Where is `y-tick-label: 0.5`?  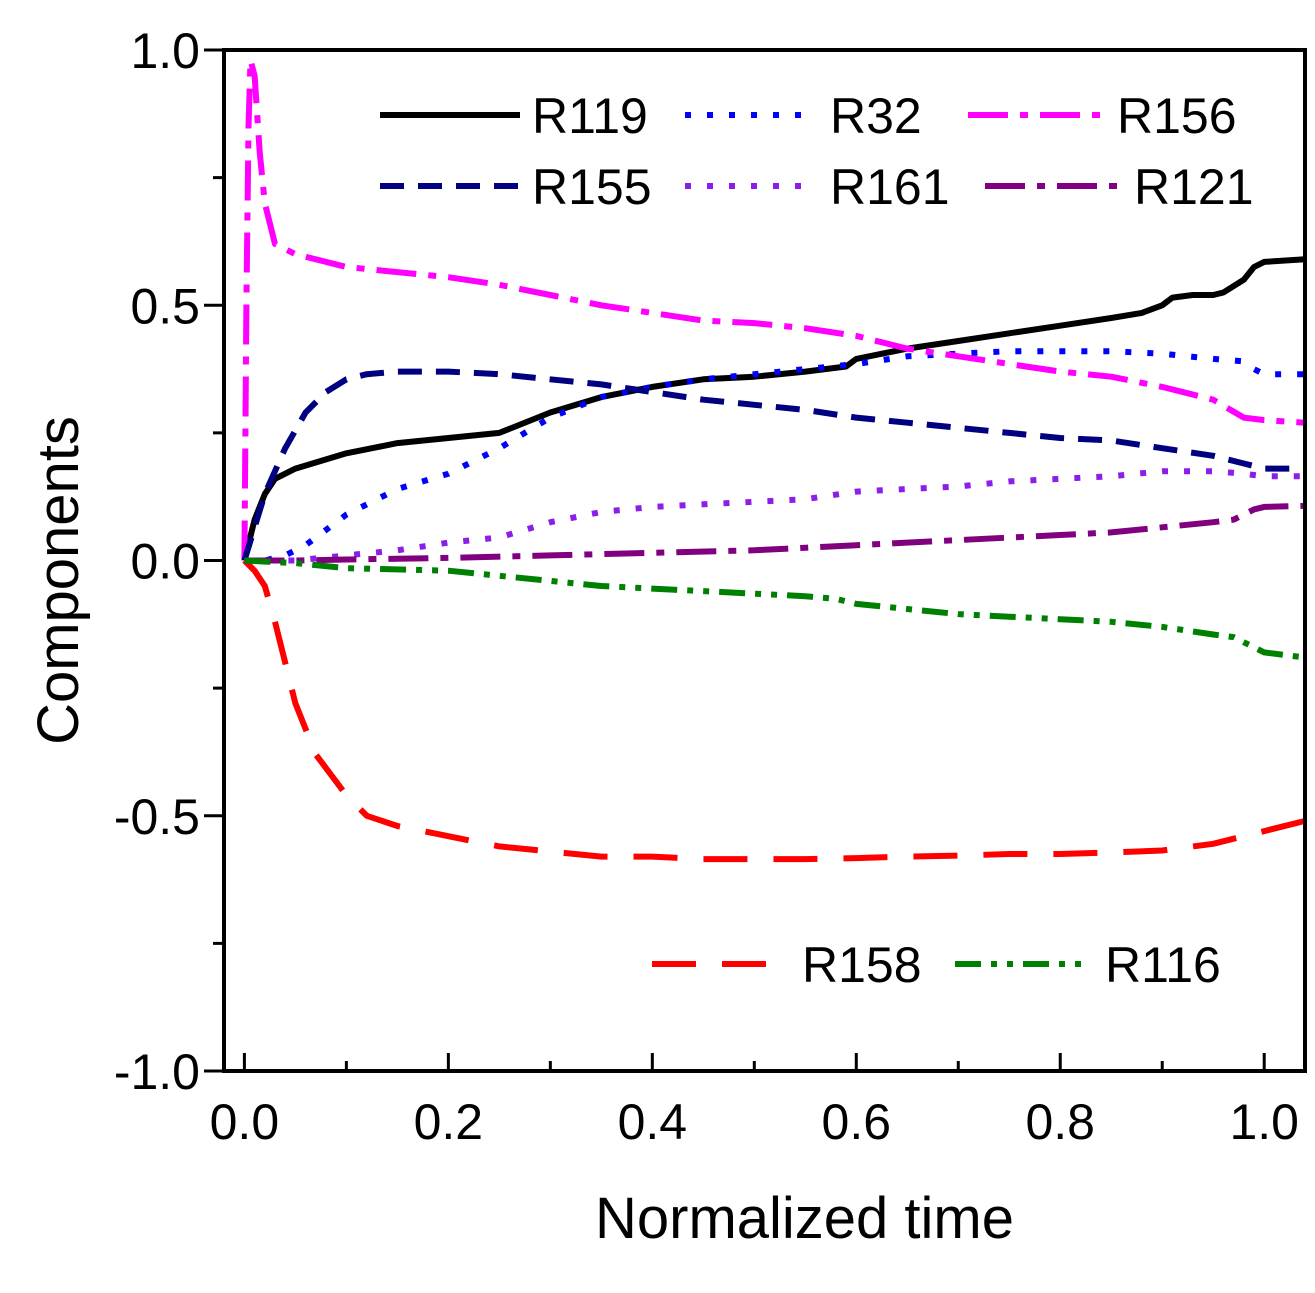
y-tick-label: 0.5 is located at coordinates (165, 306).